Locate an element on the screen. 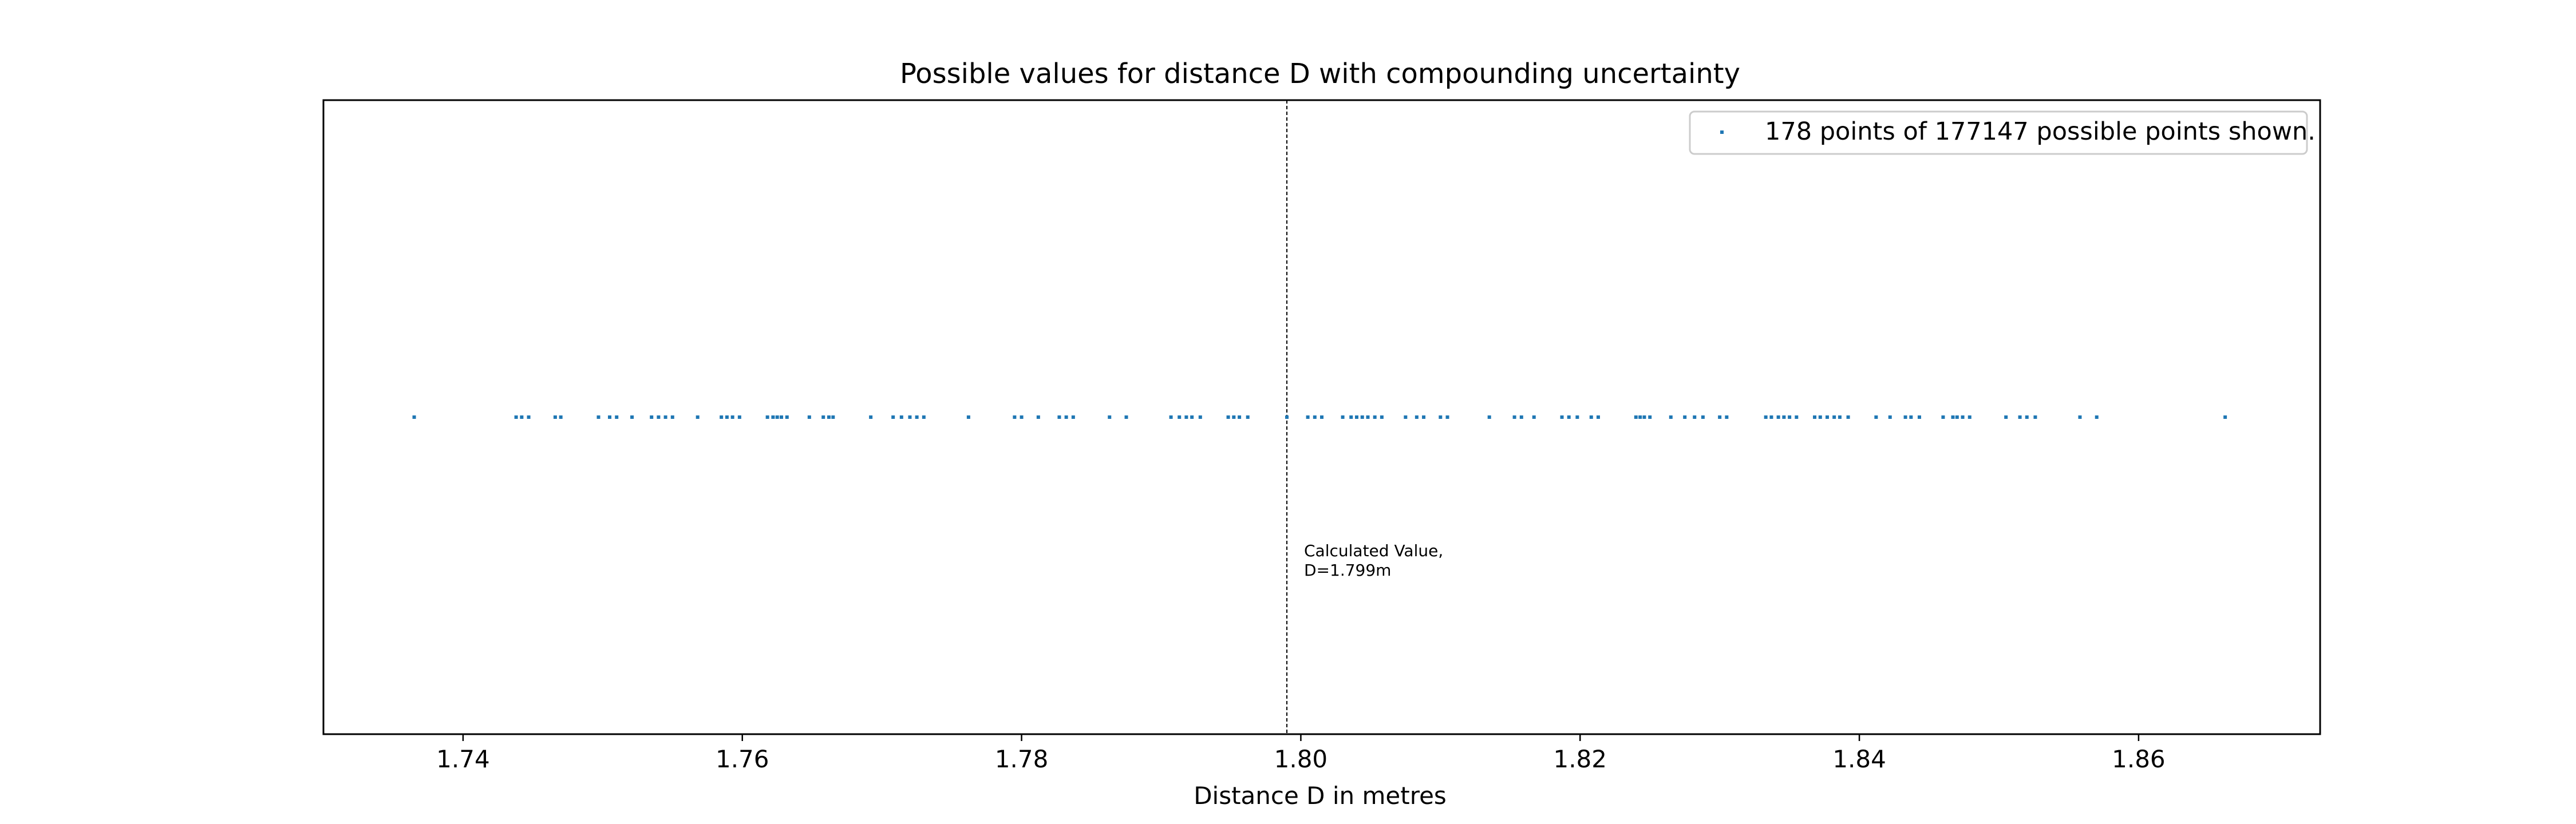  x-tick-label: 1.86 is located at coordinates (2139, 759).